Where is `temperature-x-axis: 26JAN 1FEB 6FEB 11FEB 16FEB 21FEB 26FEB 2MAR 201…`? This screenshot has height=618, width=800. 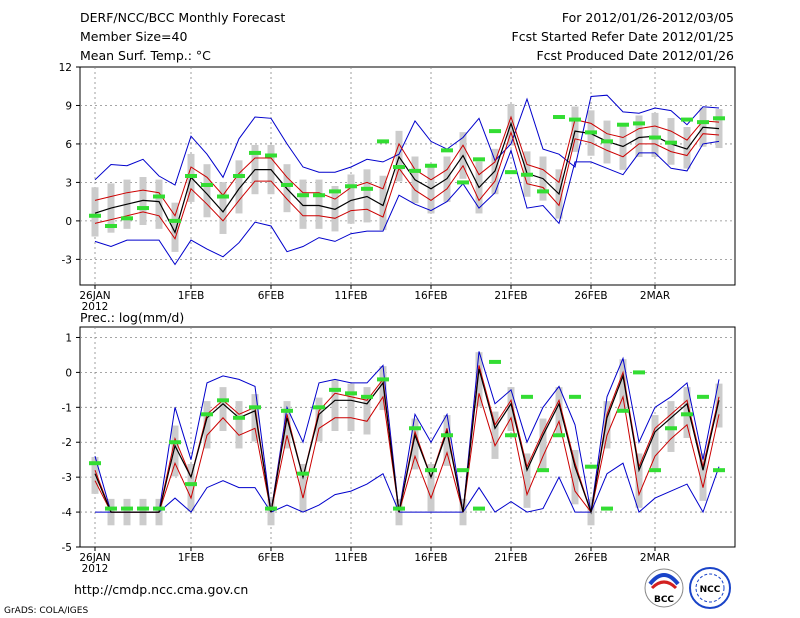
temperature-x-axis: 26JAN 1FEB 6FEB 11FEB 16FEB 21FEB 26FEB 2MAR 201… is located at coordinates (374, 299).